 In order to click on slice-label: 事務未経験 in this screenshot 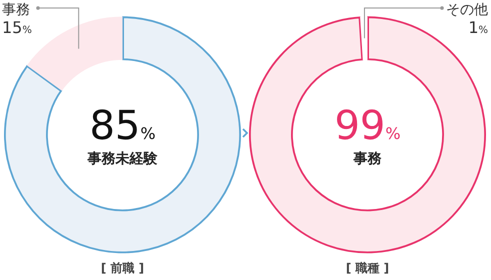, I will do `click(122, 158)`.